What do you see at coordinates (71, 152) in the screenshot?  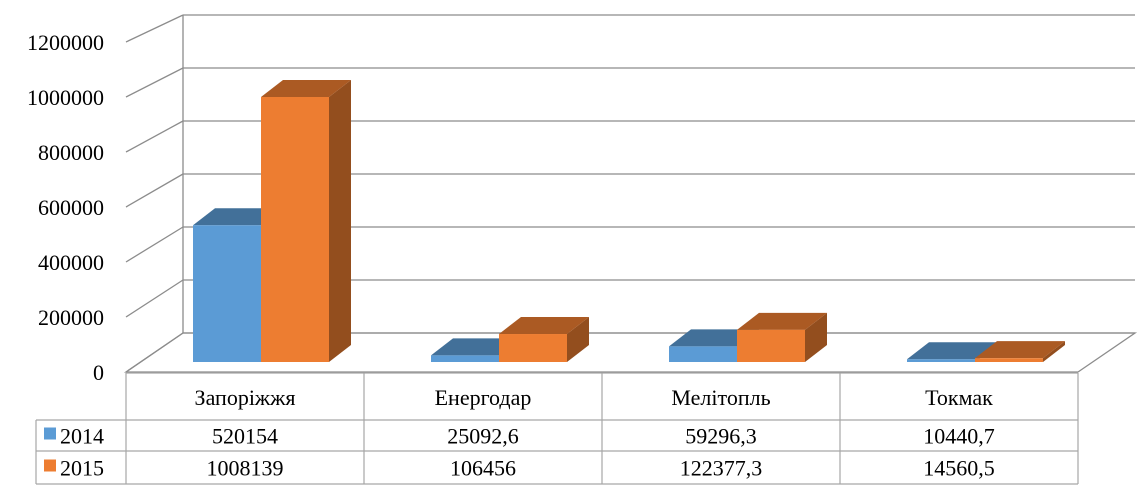 I see `y-tick-label: 800000` at bounding box center [71, 152].